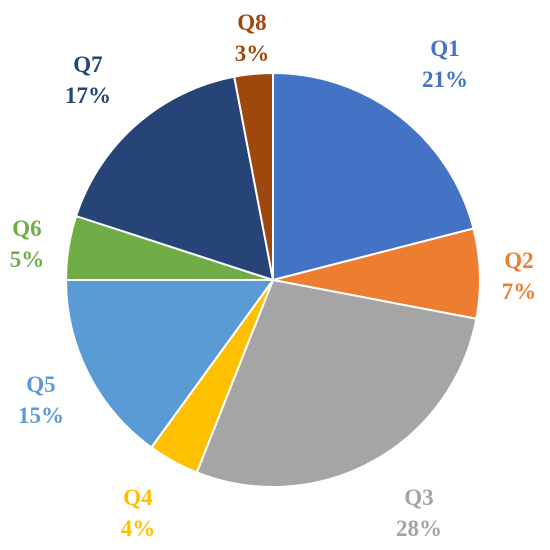 This screenshot has height=550, width=550. What do you see at coordinates (138, 513) in the screenshot?
I see `slice-label-q4: Q4 4%` at bounding box center [138, 513].